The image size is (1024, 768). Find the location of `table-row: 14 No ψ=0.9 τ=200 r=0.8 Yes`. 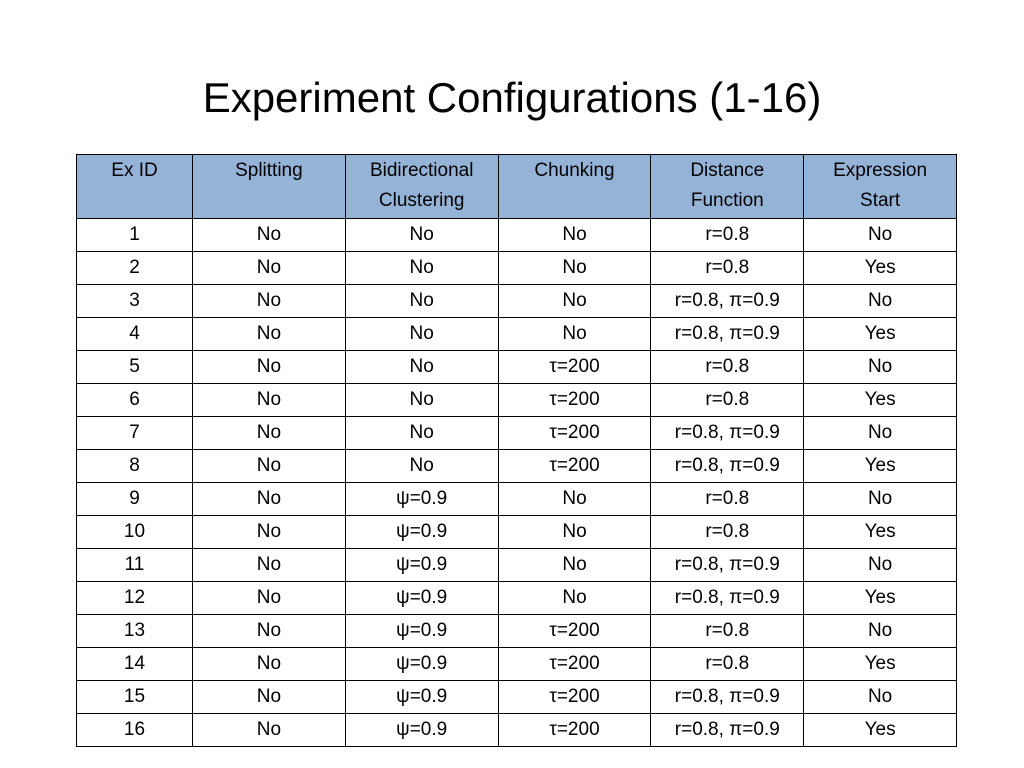

table-row: 14 No ψ=0.9 τ=200 r=0.8 Yes is located at coordinates (516, 664).